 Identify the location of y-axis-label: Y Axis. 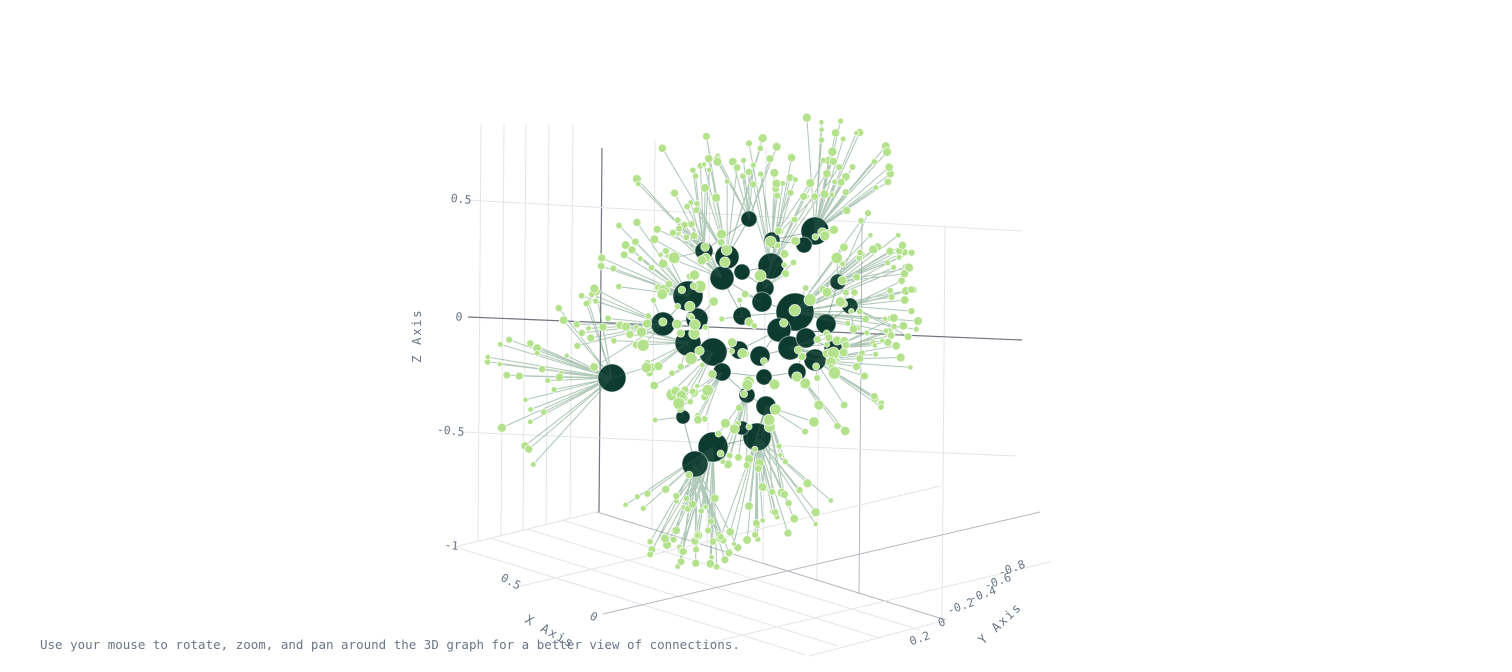
(1000, 623).